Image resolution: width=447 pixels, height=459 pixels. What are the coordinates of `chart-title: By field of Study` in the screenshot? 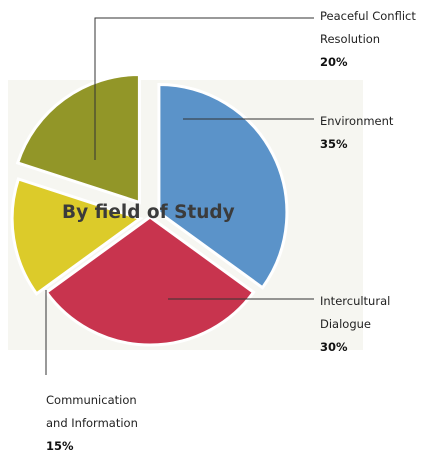 It's located at (148, 212).